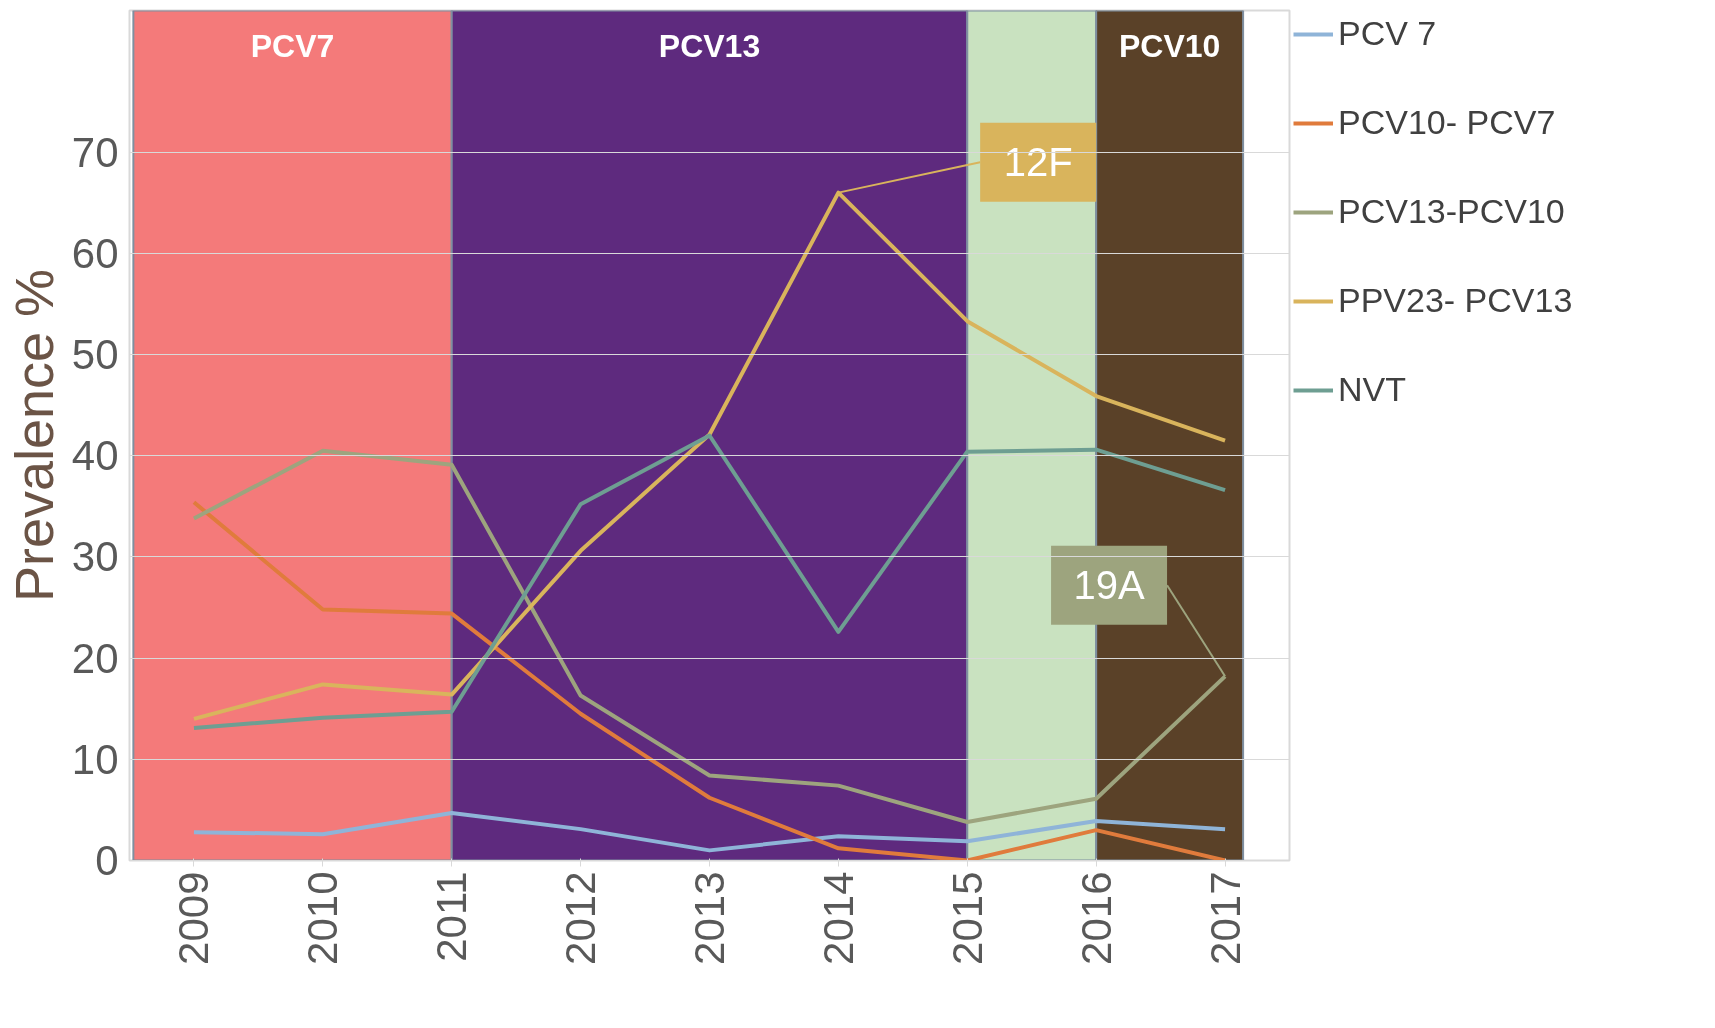 This screenshot has height=1028, width=1715. Describe the element at coordinates (1038, 162) in the screenshot. I see `annotation: 12F` at that location.